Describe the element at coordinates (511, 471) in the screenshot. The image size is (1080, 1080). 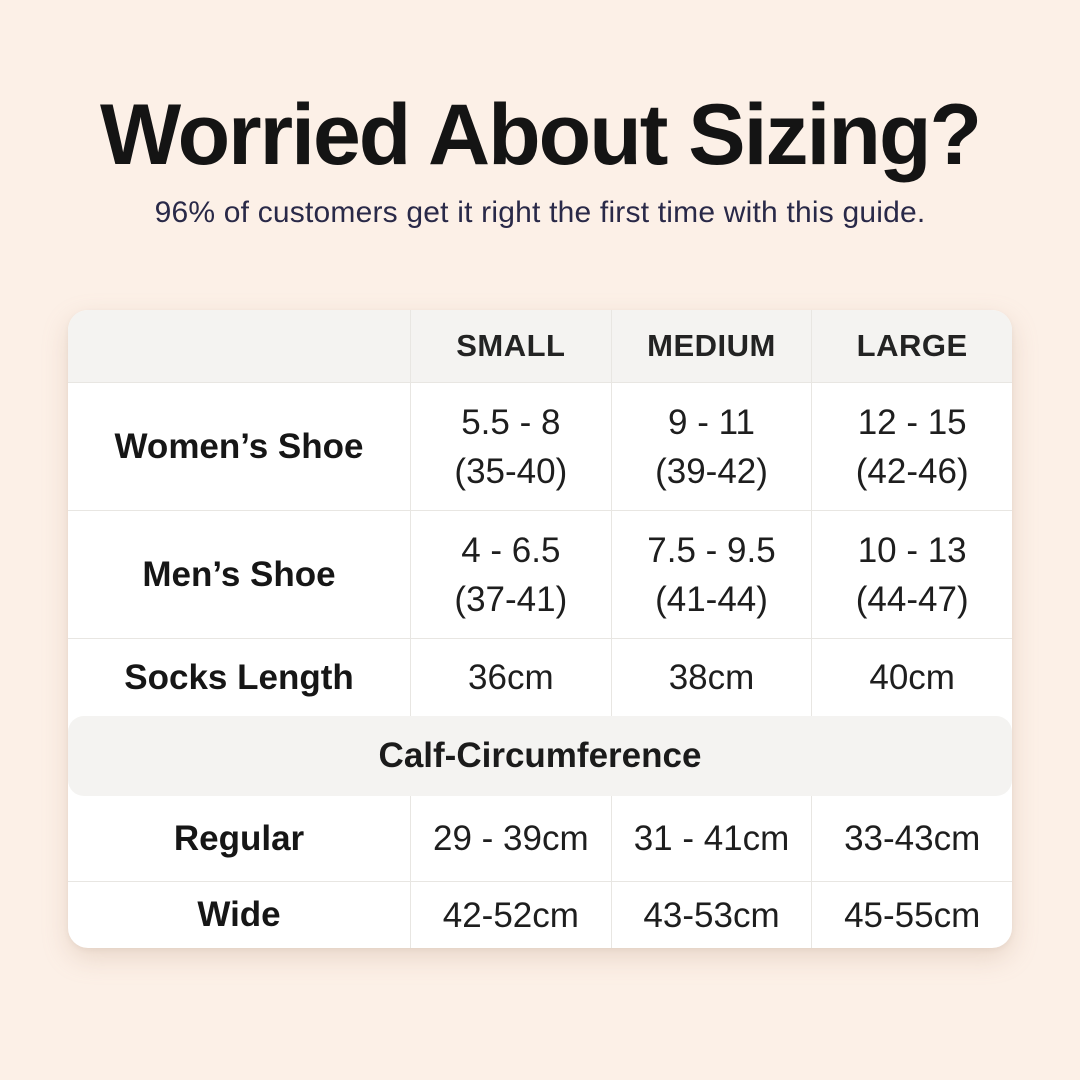
I see `value-line: (35-40)` at that location.